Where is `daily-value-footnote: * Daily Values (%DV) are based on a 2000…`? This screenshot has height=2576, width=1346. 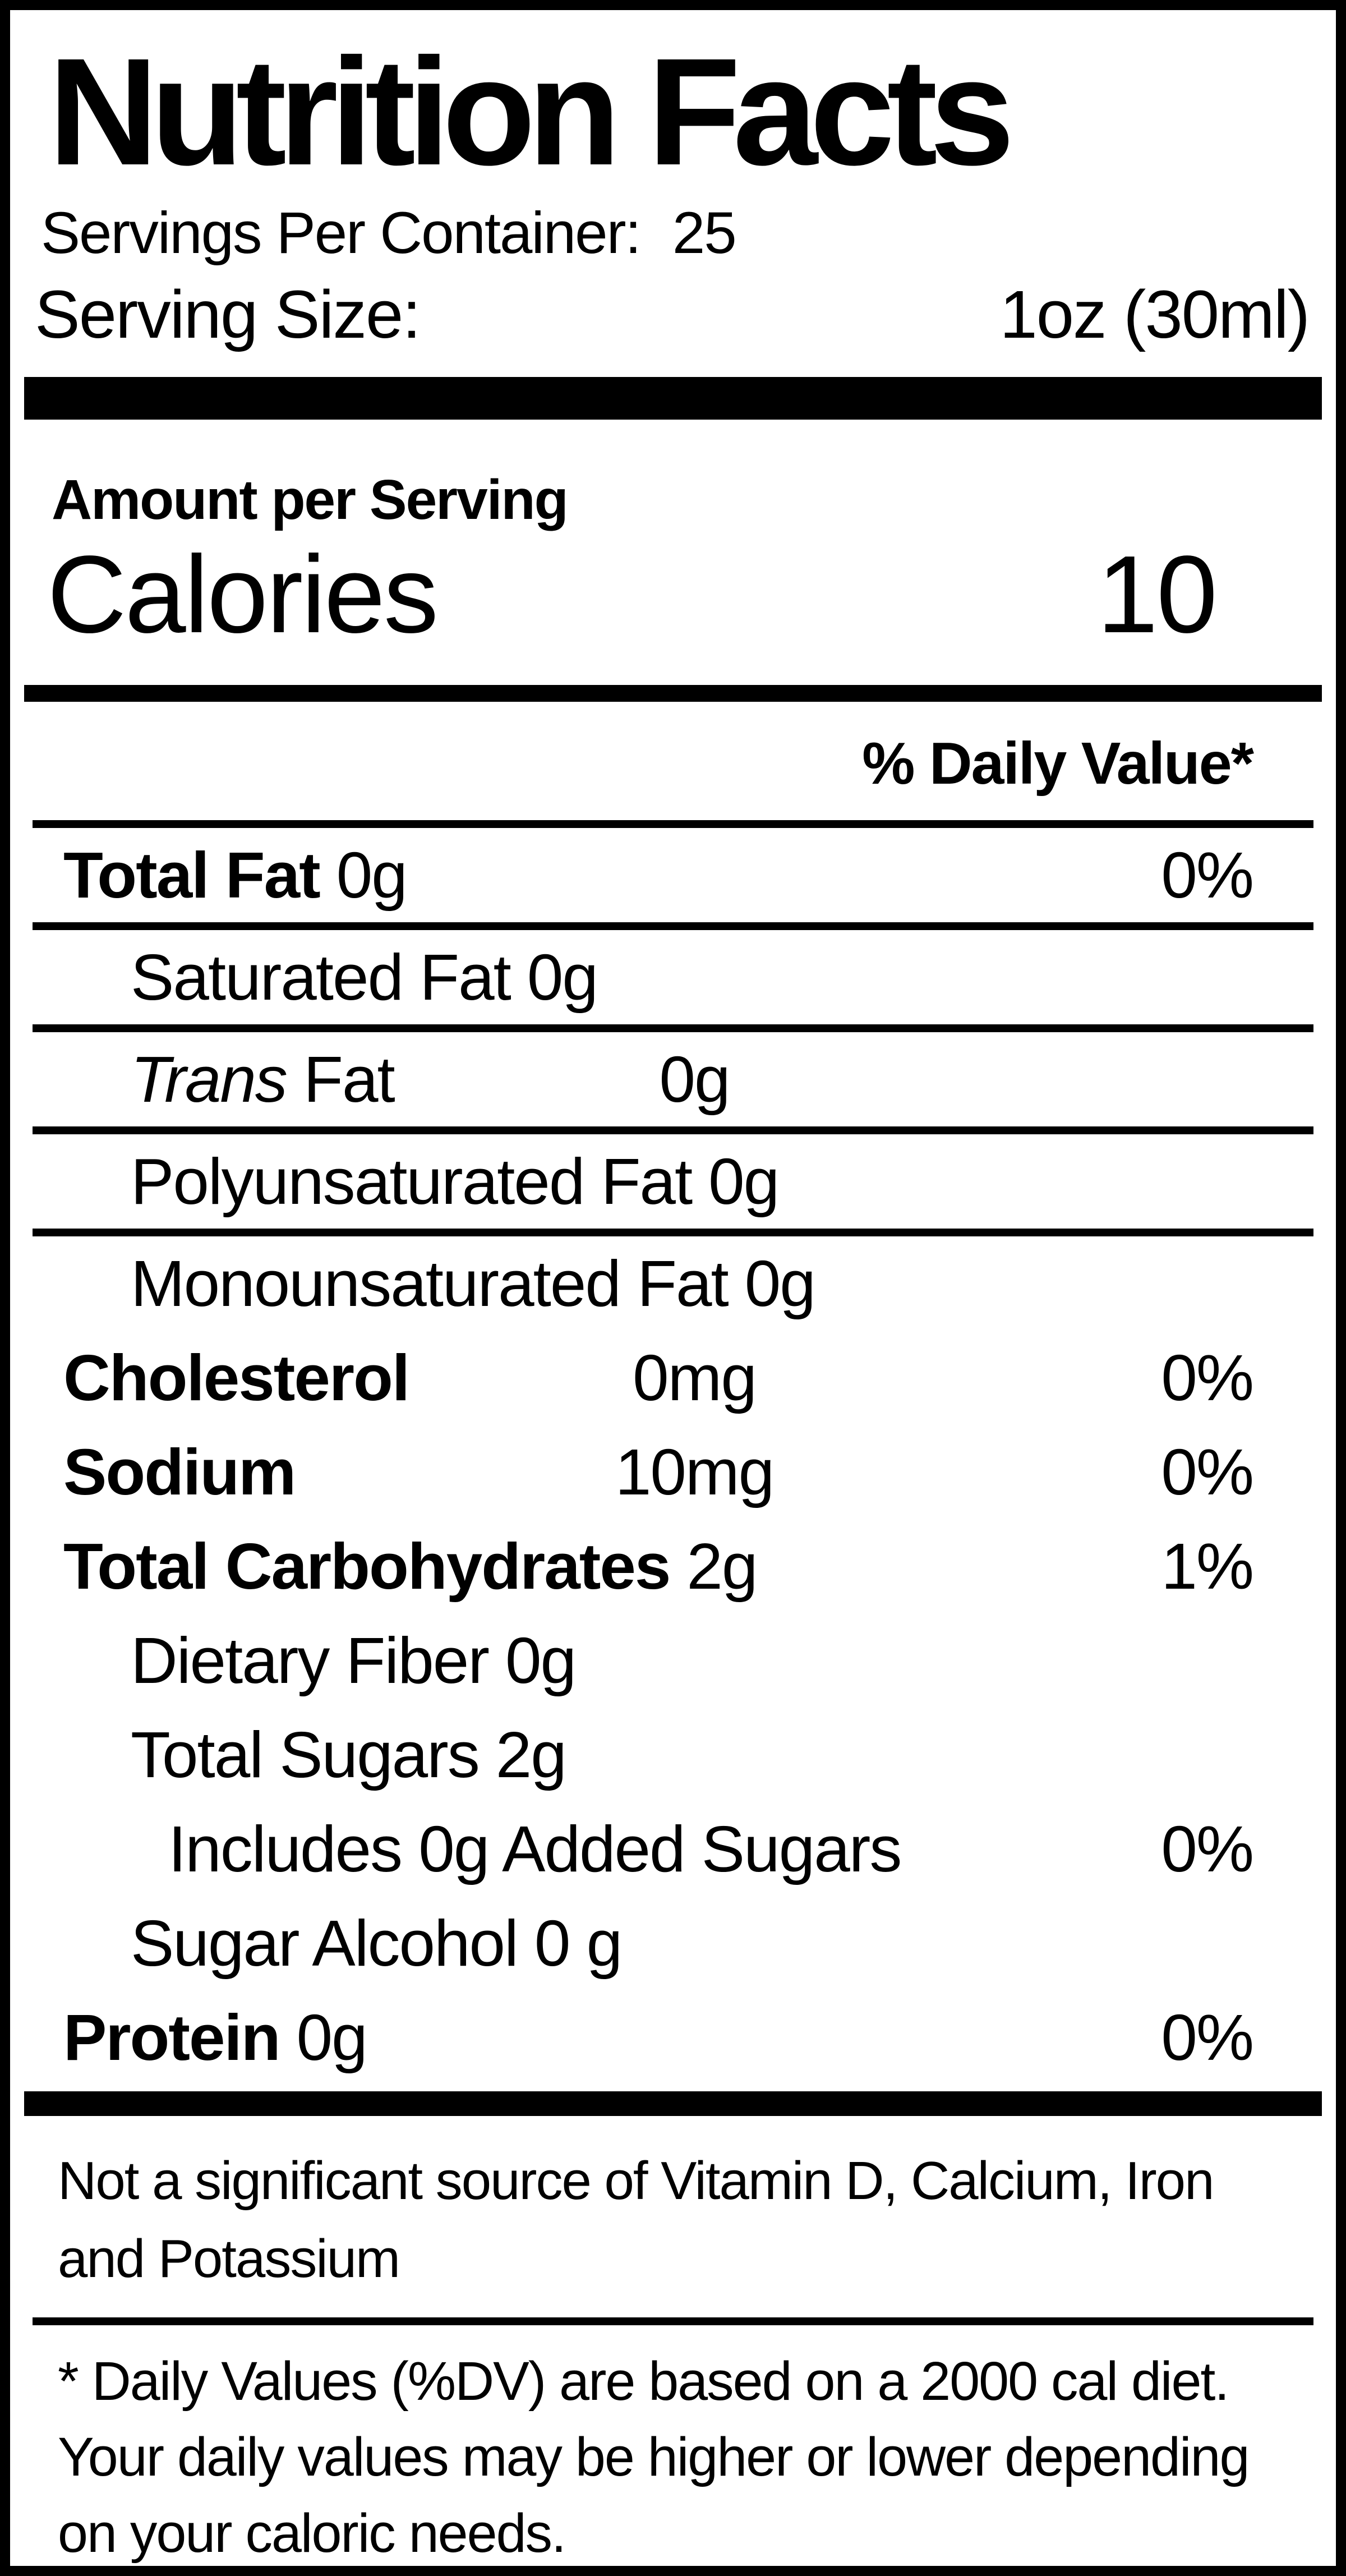 daily-value-footnote: * Daily Values (%DV) are based on a 2000… is located at coordinates (654, 2457).